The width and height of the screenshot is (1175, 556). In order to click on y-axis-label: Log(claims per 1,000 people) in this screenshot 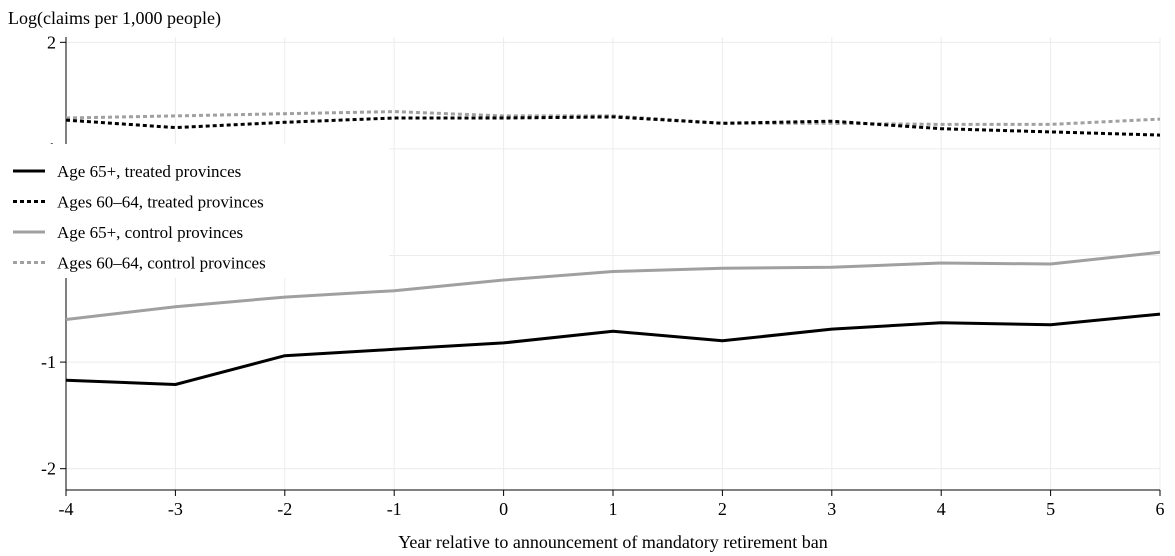, I will do `click(114, 18)`.